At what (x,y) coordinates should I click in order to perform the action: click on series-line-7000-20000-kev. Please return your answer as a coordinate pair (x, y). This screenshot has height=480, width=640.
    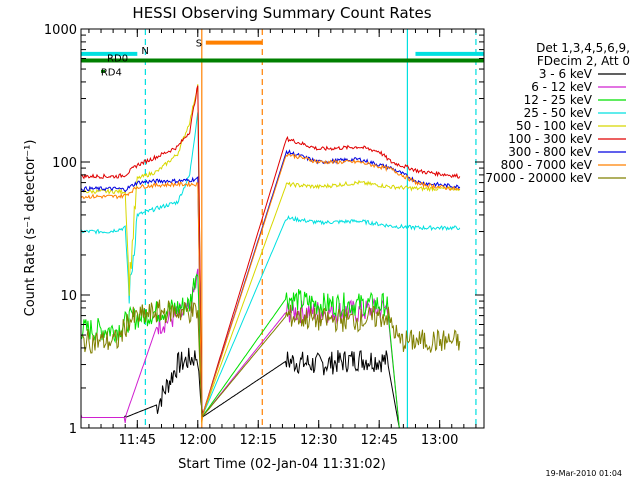
    Looking at the image, I should click on (271, 358).